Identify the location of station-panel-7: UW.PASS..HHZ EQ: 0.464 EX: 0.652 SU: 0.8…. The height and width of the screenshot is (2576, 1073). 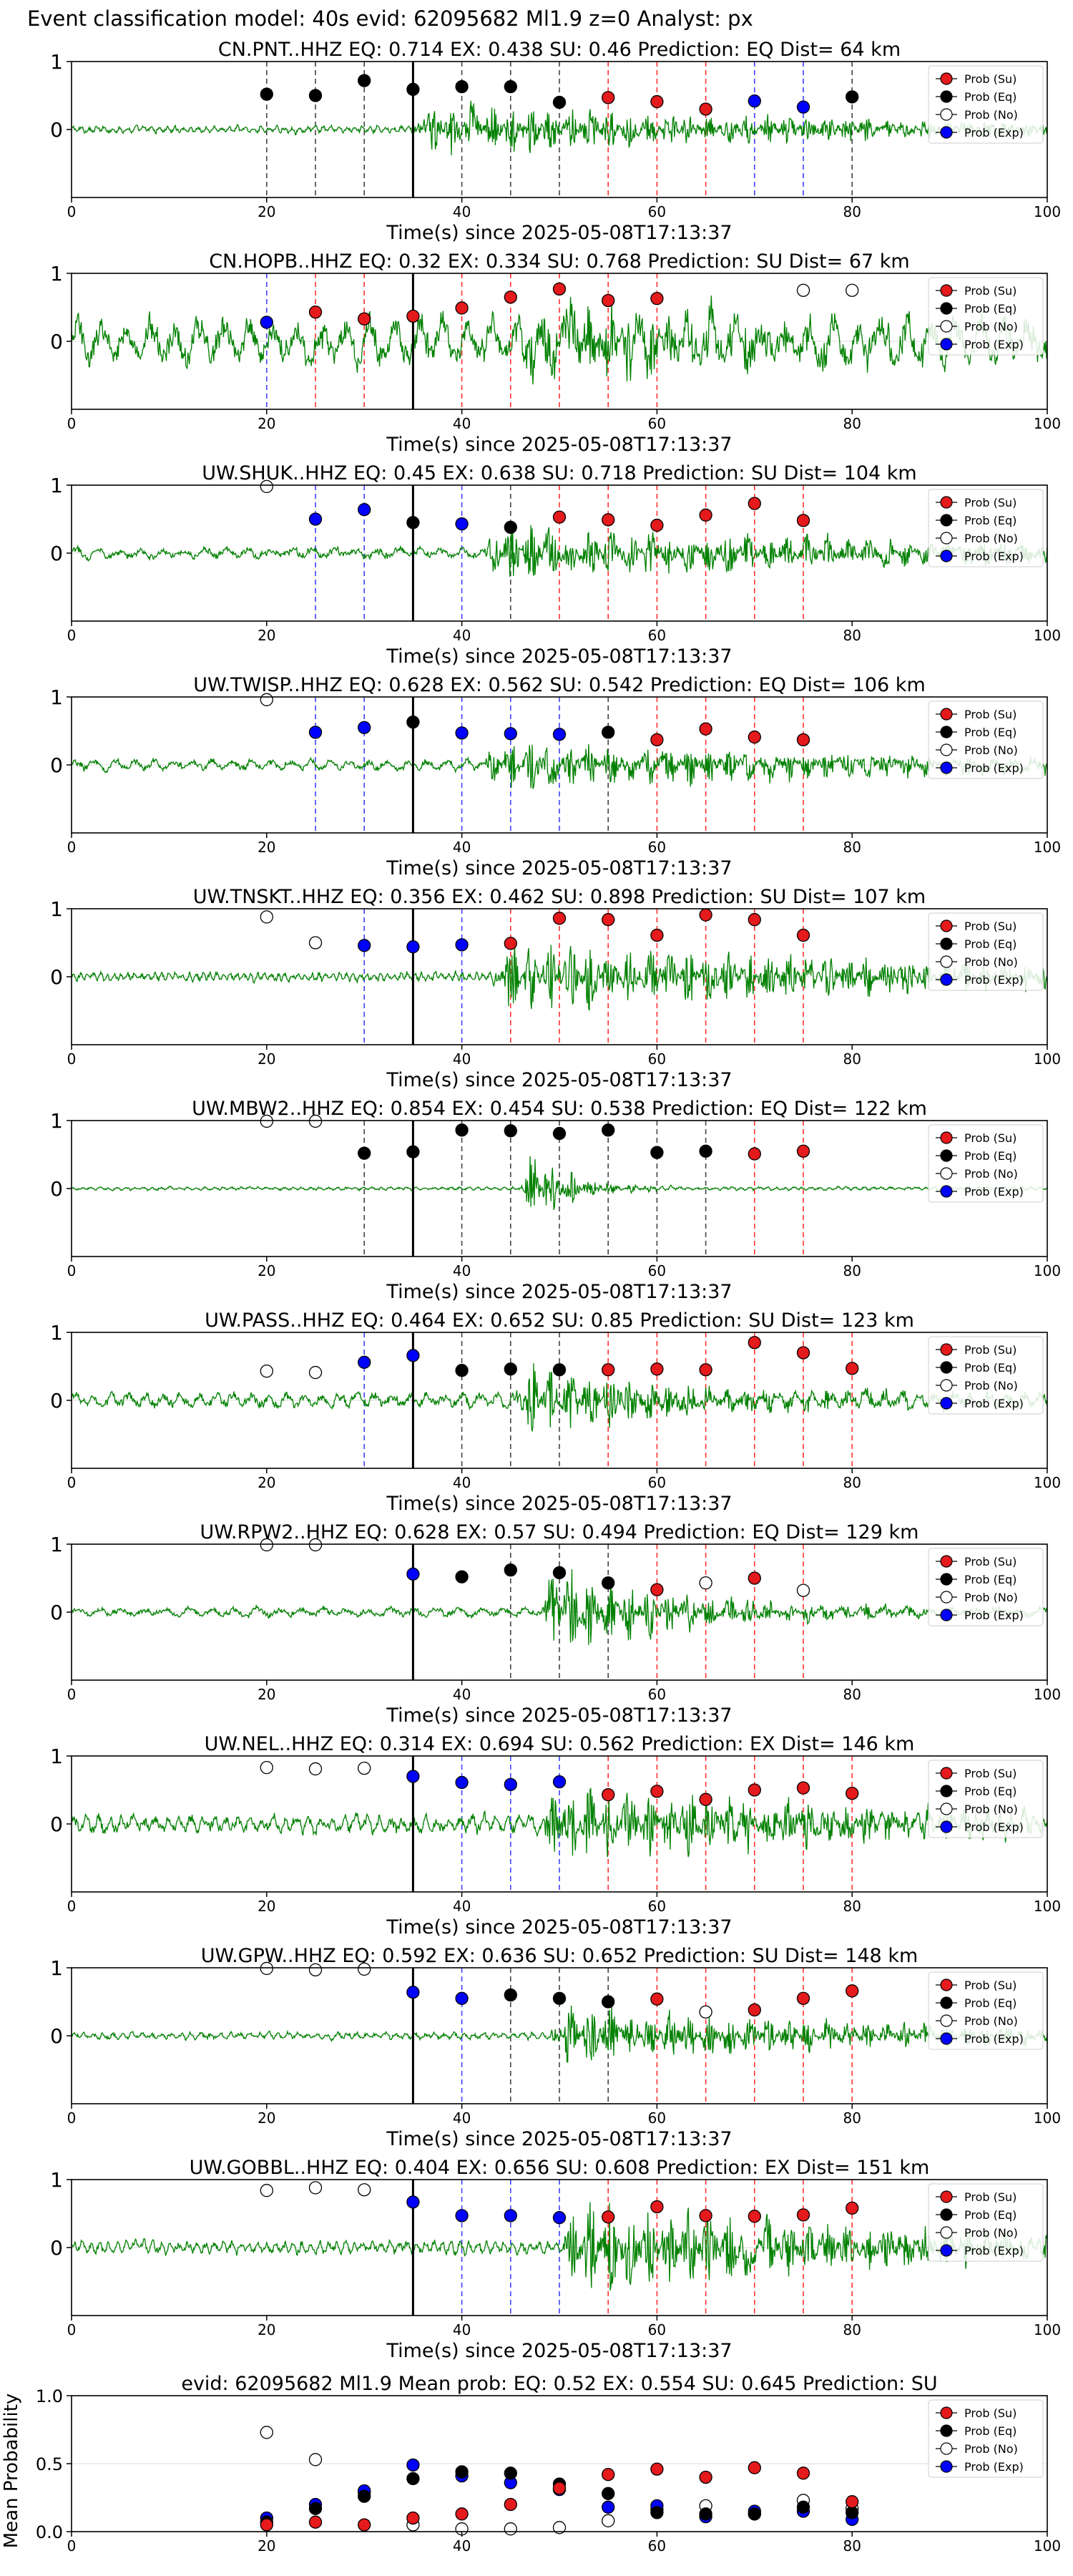
(555, 1412).